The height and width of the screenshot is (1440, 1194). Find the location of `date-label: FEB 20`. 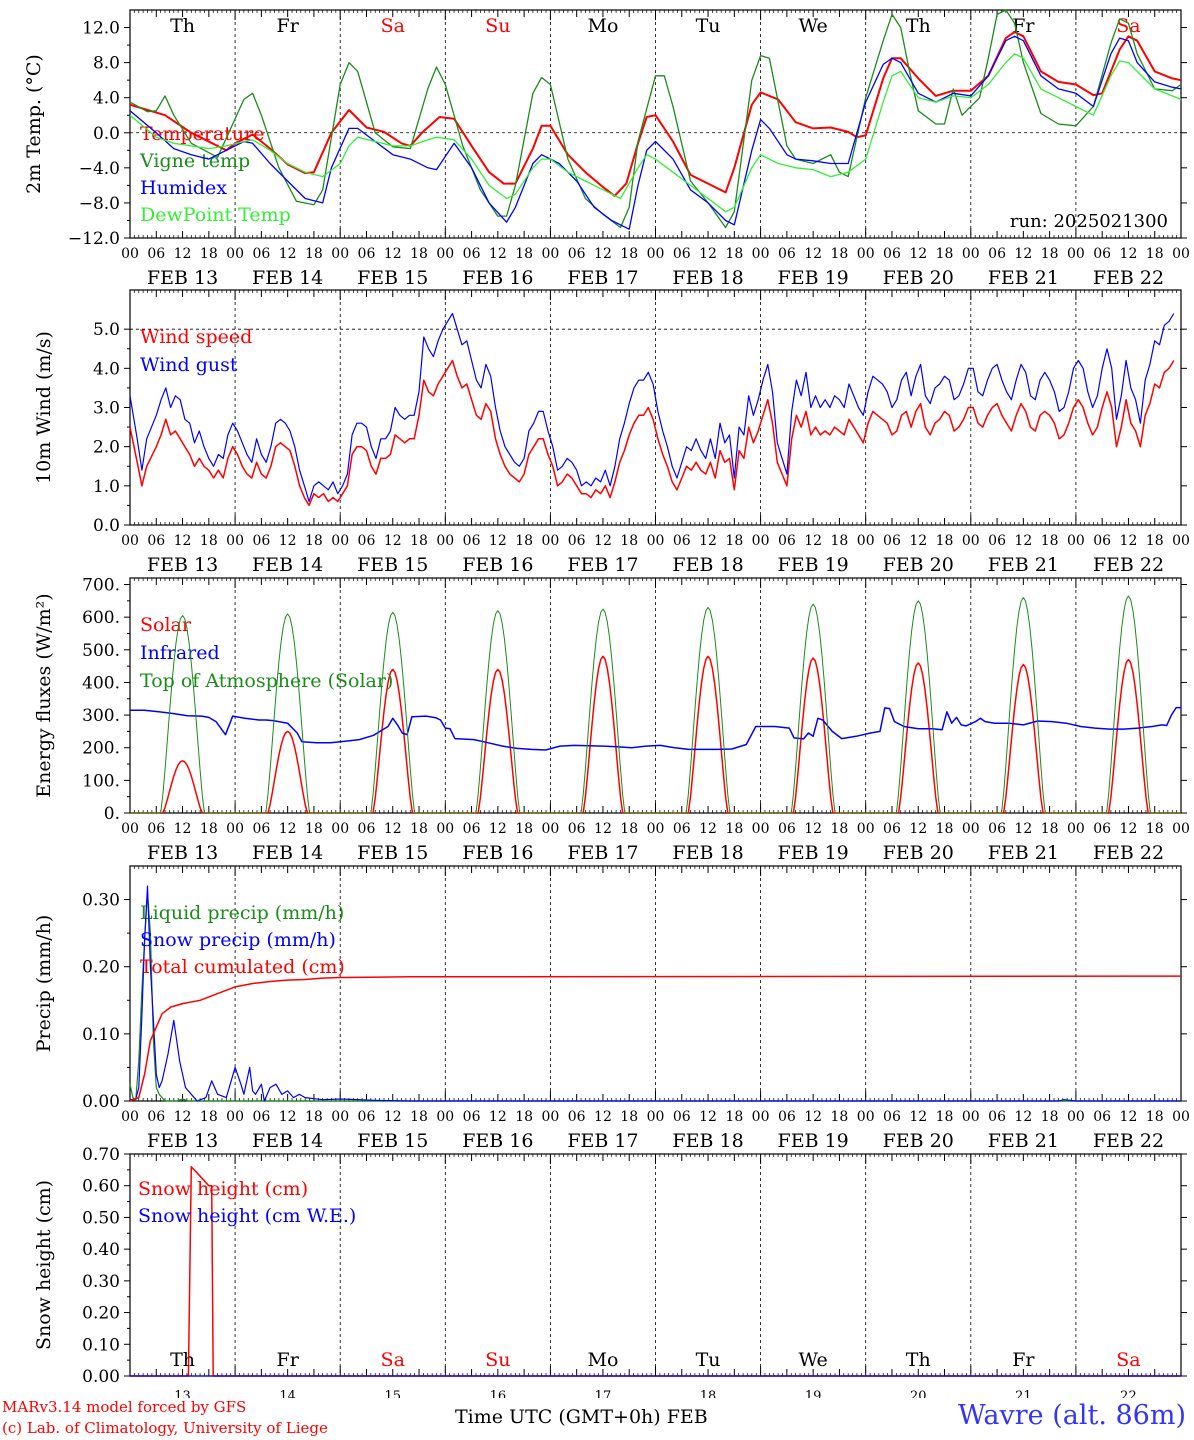

date-label: FEB 20 is located at coordinates (918, 853).